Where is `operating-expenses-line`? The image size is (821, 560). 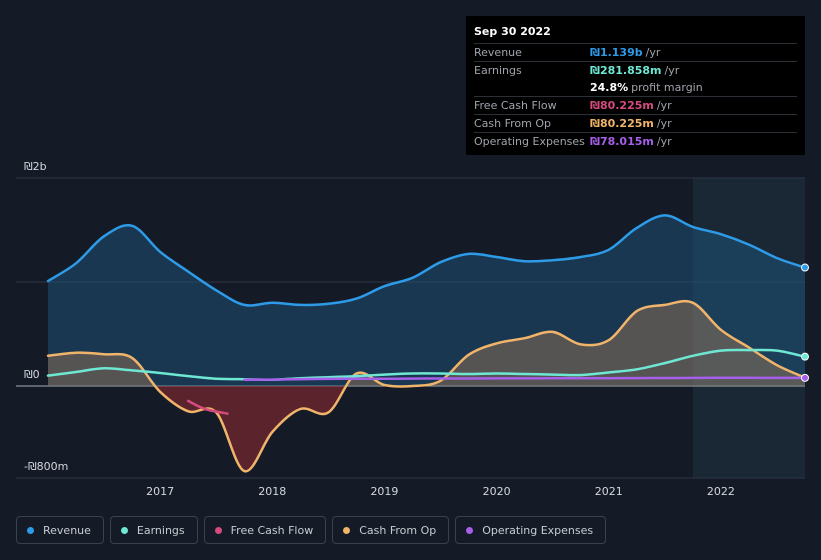
operating-expenses-line is located at coordinates (525, 379).